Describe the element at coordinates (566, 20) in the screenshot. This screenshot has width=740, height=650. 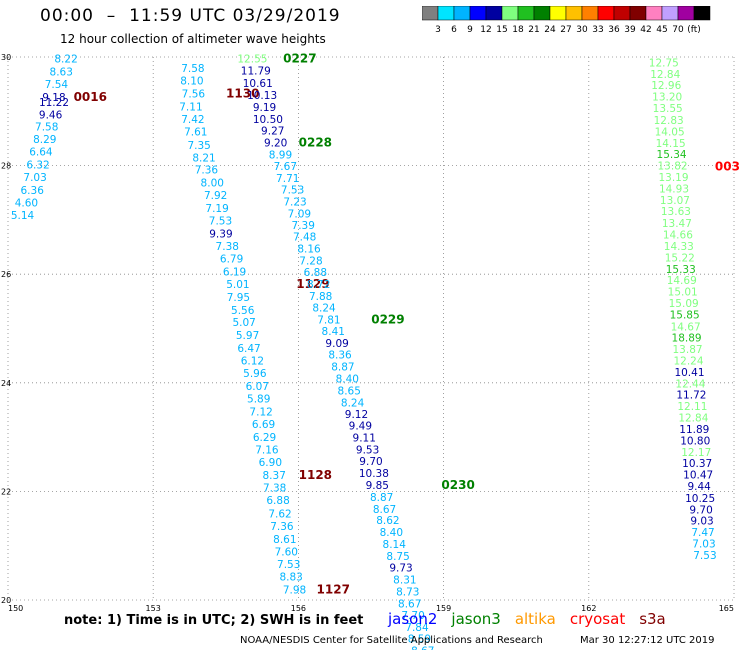
I see `color-scale-bar: 3 6 9 12 15 18 21 24 27 30 33 36 39 42 45 70 (ft)` at that location.